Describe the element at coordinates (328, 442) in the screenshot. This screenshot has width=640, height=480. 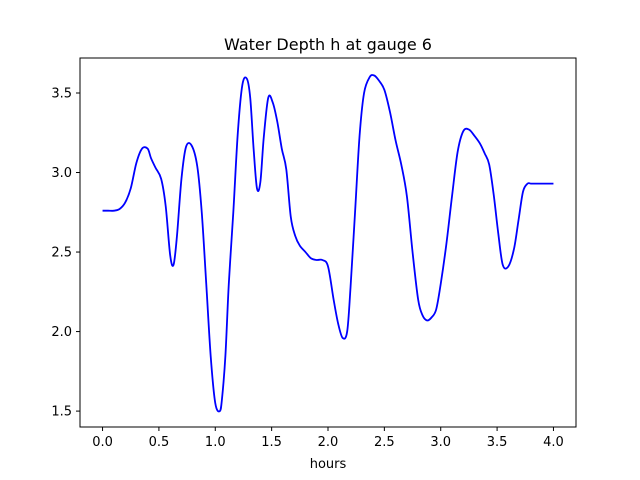
I see `x-tick-label: 2.0` at that location.